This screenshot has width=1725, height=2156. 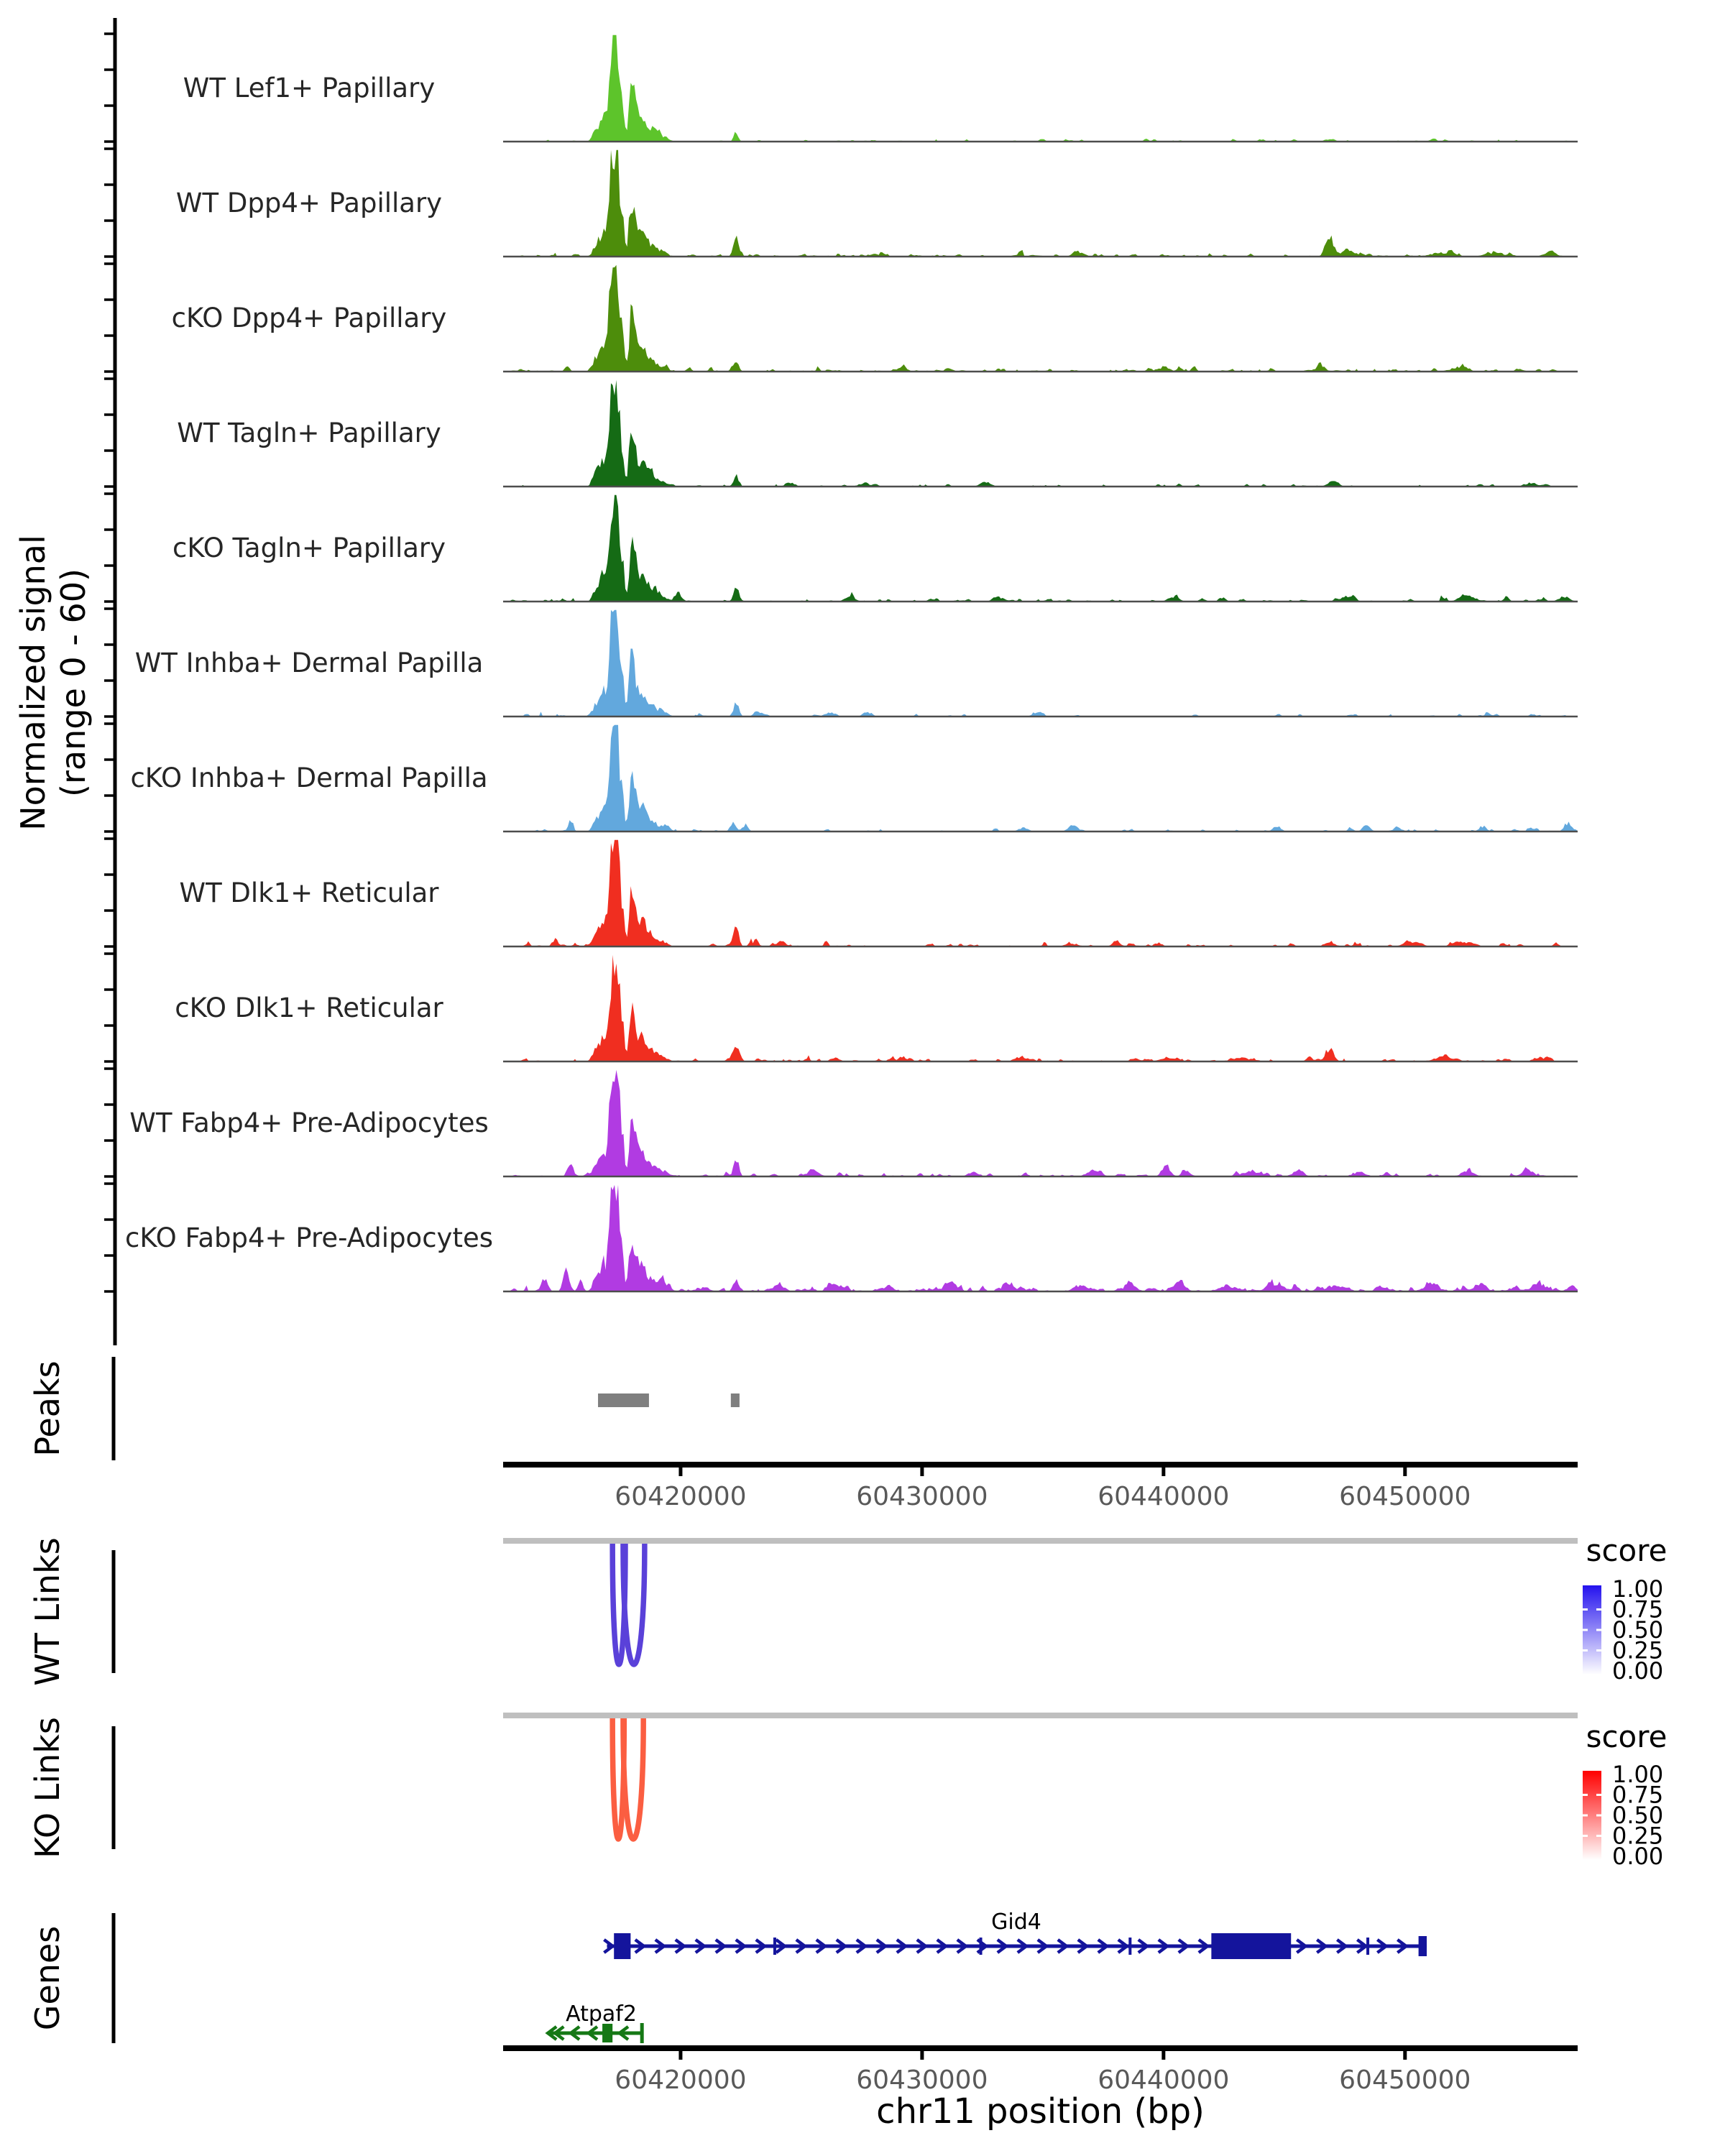 What do you see at coordinates (1015, 1934) in the screenshot?
I see `gene-gid4: Gid4` at bounding box center [1015, 1934].